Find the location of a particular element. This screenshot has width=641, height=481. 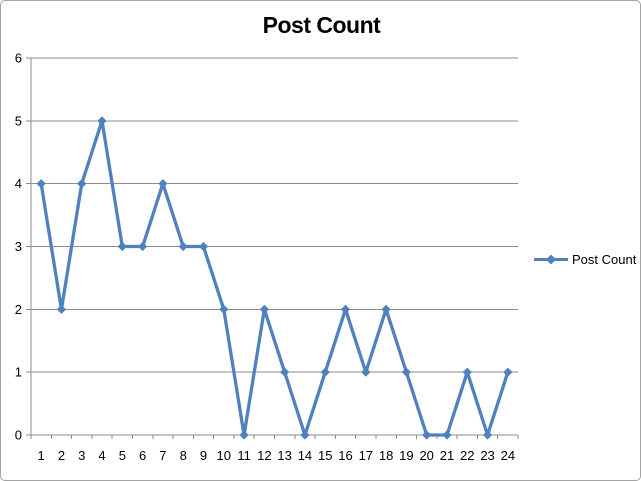

x-axis-label: 6 is located at coordinates (142, 455).